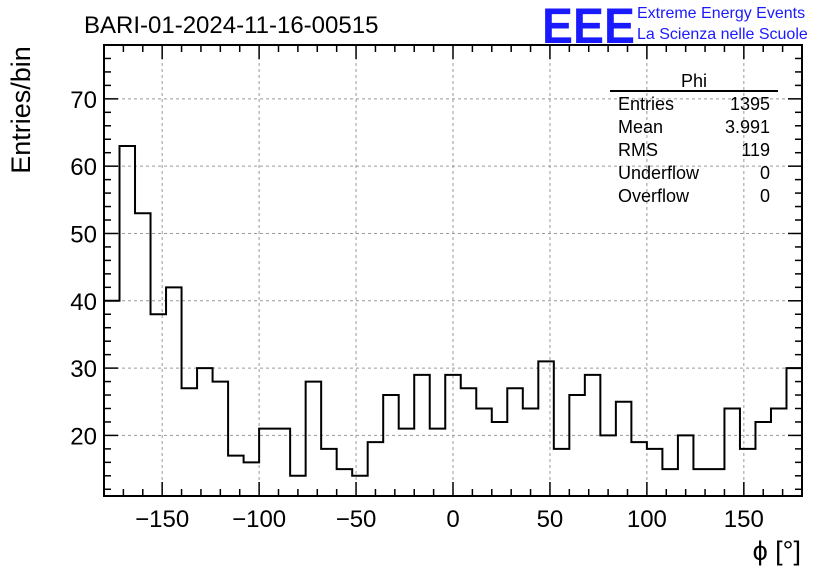 The width and height of the screenshot is (836, 572). What do you see at coordinates (640, 127) in the screenshot?
I see `stats-label: Mean` at bounding box center [640, 127].